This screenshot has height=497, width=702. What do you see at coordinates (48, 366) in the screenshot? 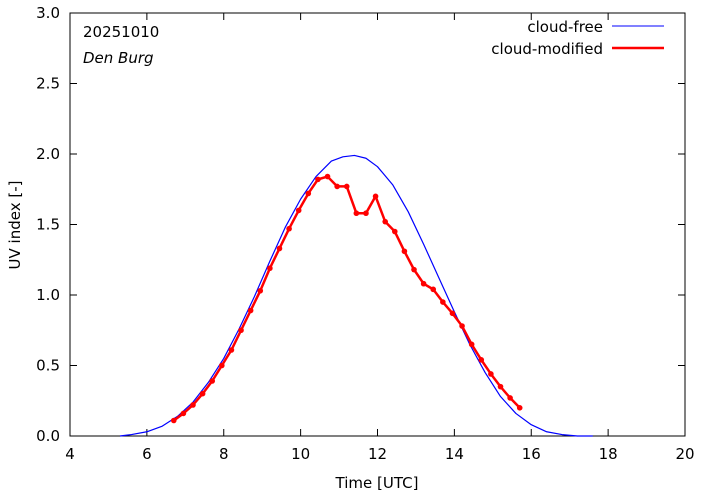
I see `y-tick-label: 0.5` at bounding box center [48, 366].